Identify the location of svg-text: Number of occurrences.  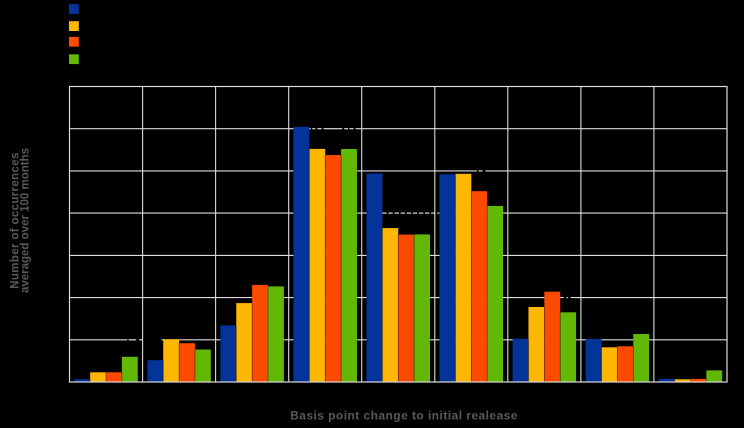
(16, 220).